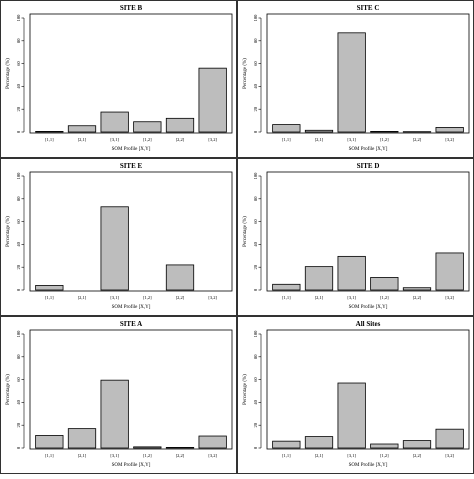 The image size is (474, 479). What do you see at coordinates (368, 166) in the screenshot?
I see `chart-title: SITE D` at bounding box center [368, 166].